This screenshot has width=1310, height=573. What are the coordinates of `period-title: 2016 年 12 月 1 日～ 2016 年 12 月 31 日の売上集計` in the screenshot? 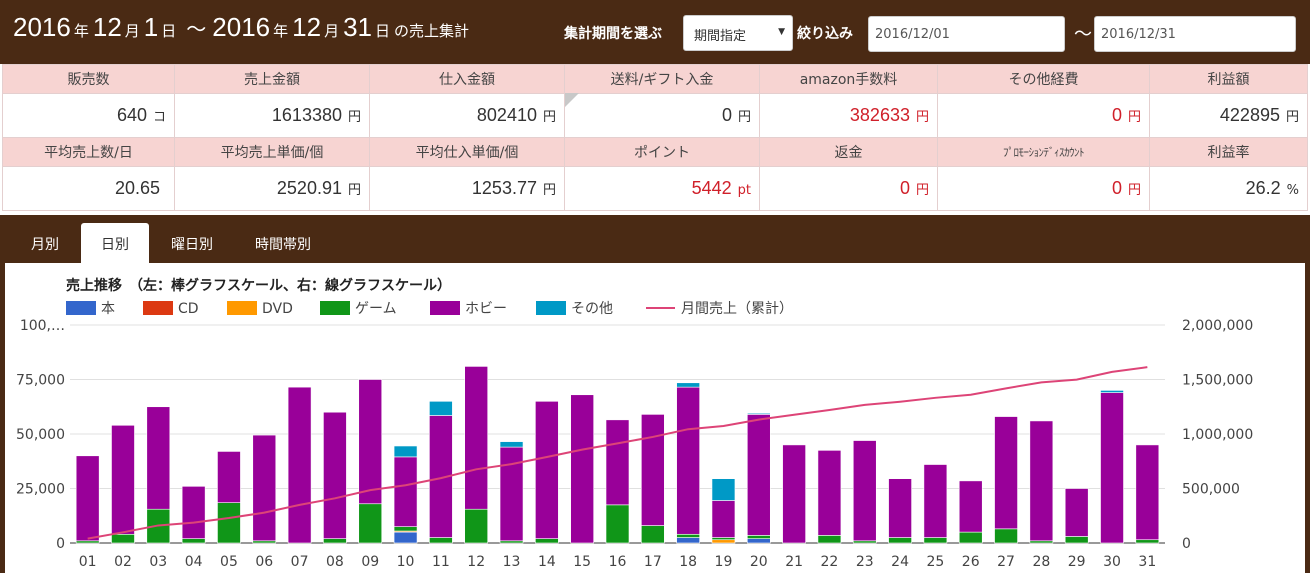 It's located at (241, 27).